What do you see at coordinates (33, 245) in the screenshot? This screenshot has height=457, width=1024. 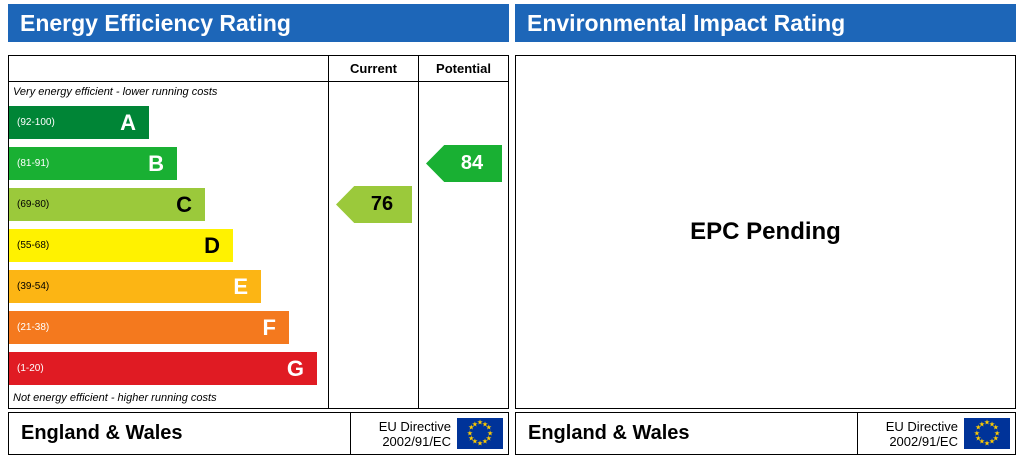 I see `band-d-range-label: (55-68)` at bounding box center [33, 245].